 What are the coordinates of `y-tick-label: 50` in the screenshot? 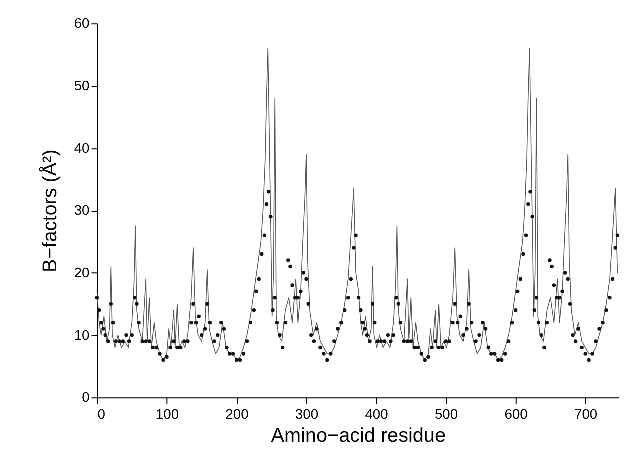 It's located at (82, 85).